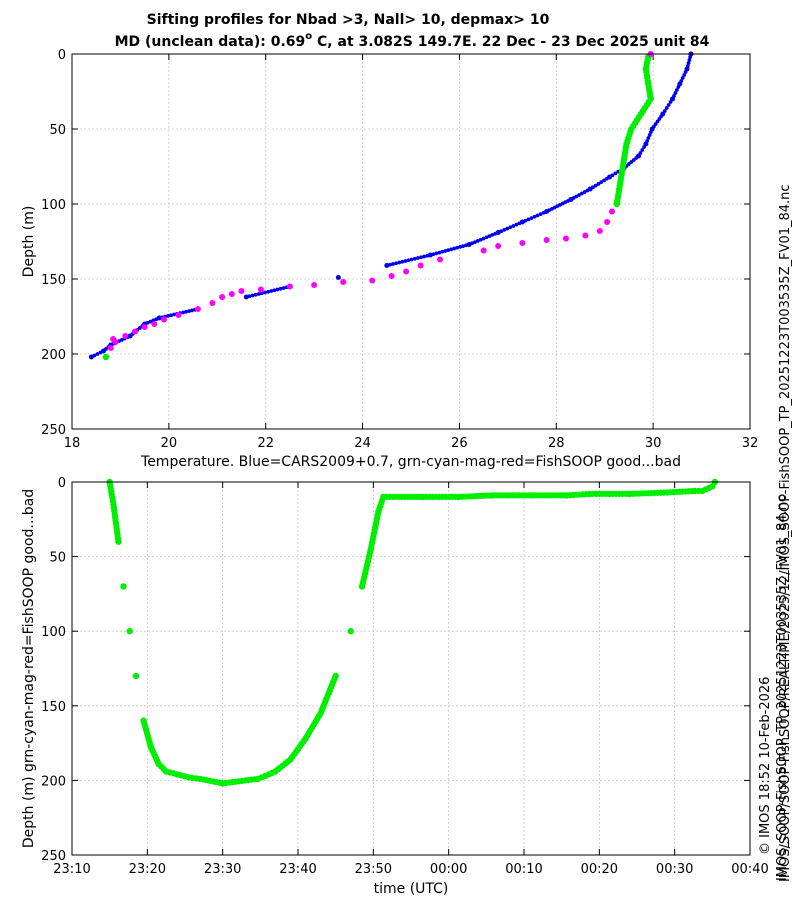 This screenshot has height=900, width=800. I want to click on x-tick-label: 00:00, so click(448, 869).